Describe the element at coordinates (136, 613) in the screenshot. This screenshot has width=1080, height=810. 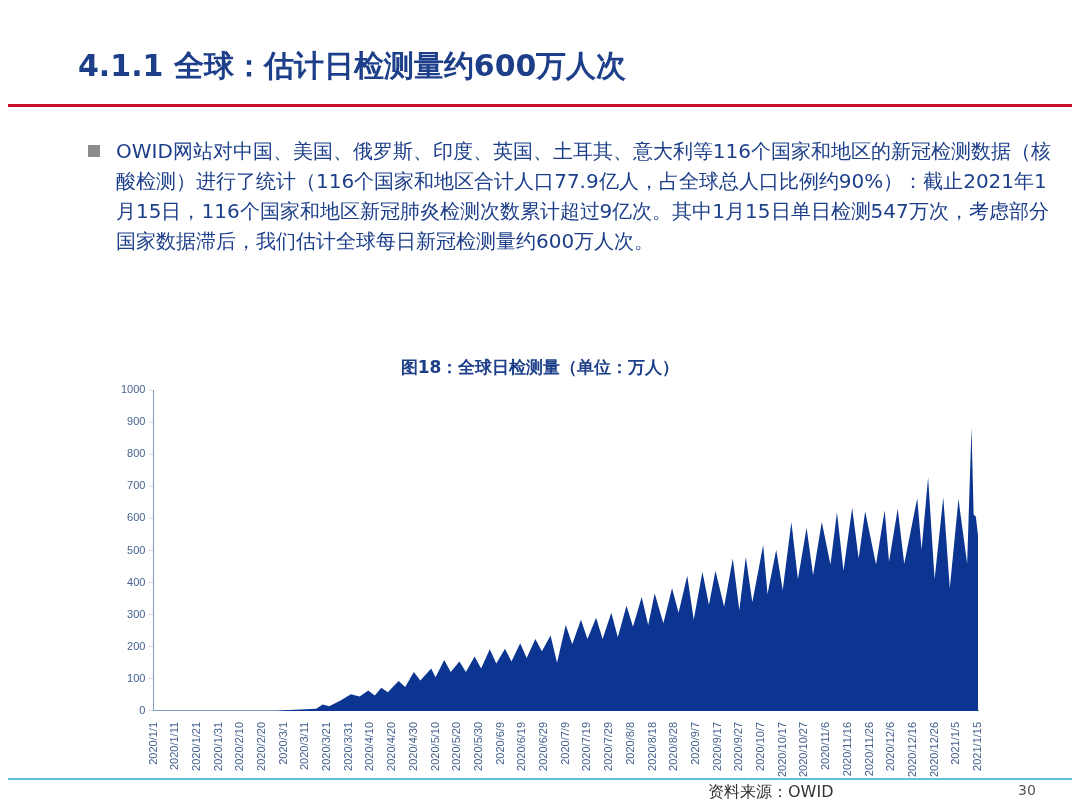
I see `y-tick-label: 300` at that location.